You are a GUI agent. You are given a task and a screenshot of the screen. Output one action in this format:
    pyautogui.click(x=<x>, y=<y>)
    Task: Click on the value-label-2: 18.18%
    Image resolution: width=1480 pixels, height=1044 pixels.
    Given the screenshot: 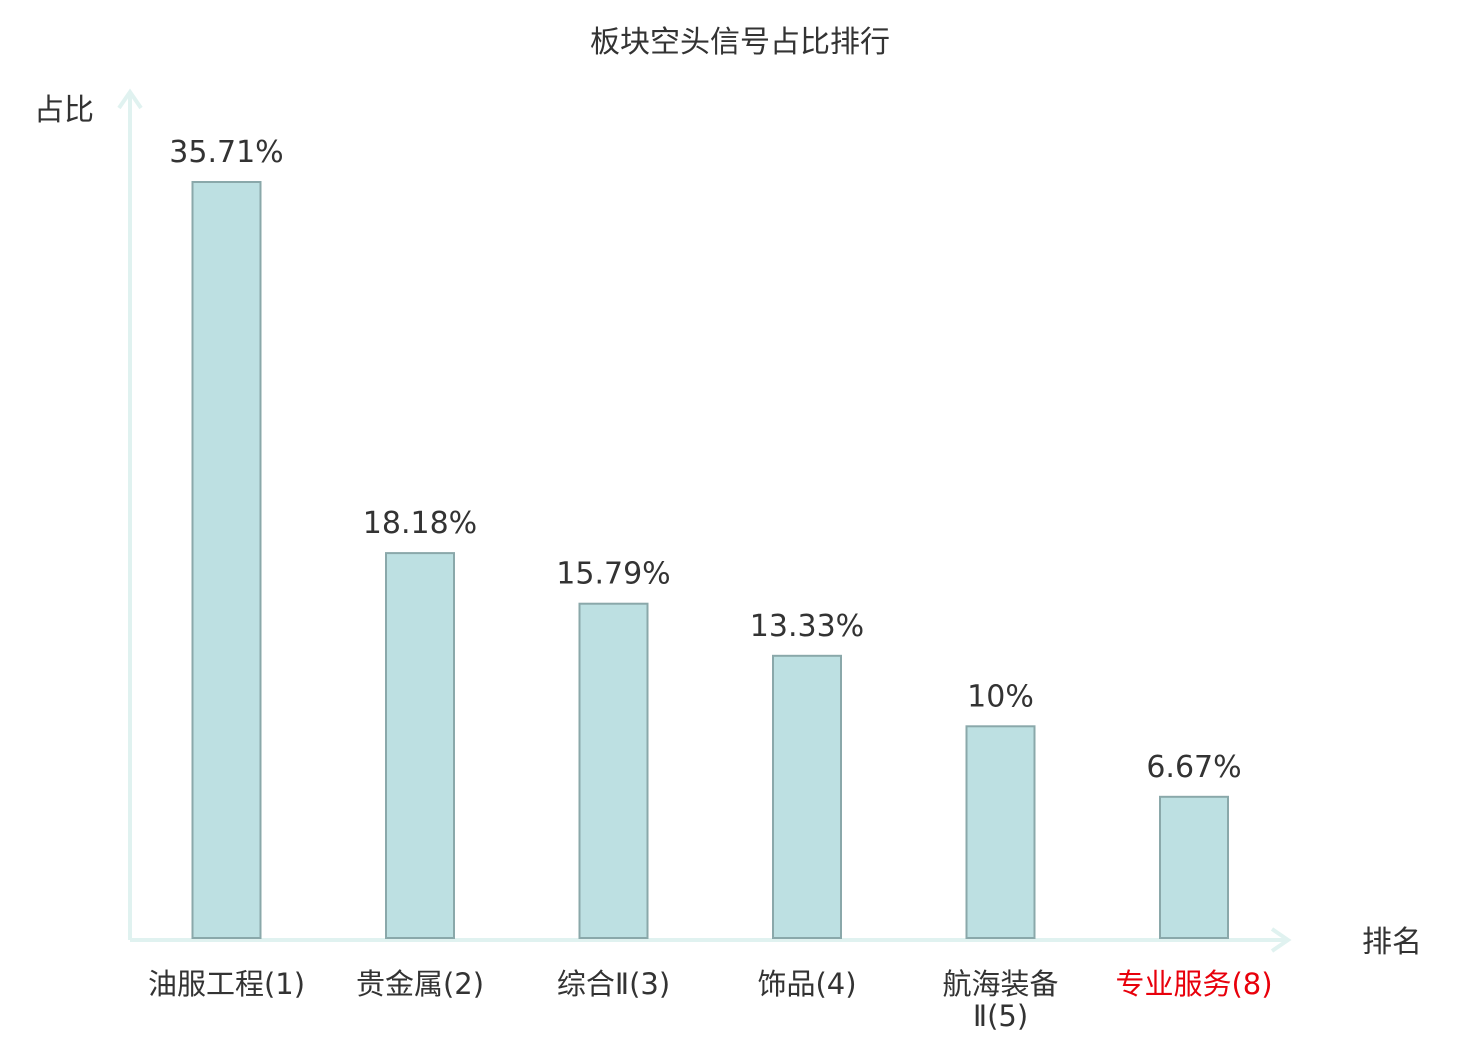 What is the action you would take?
    pyautogui.click(x=420, y=523)
    